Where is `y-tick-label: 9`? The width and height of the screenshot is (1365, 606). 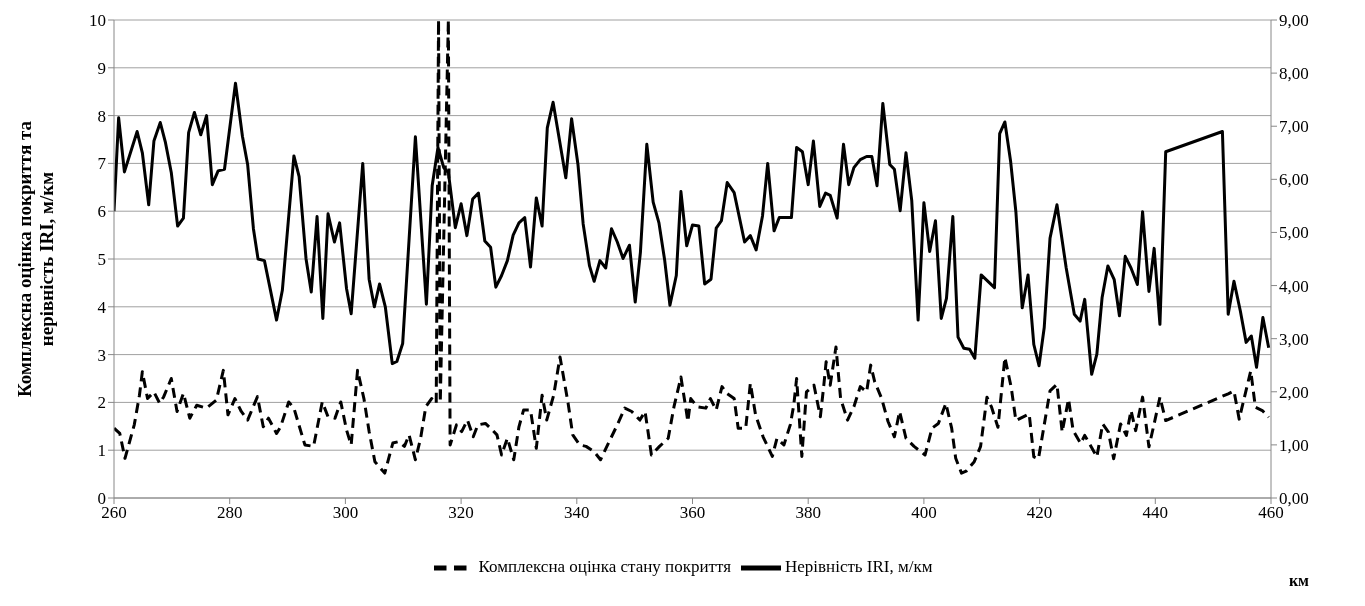
y-tick-label: 9 is located at coordinates (101, 68).